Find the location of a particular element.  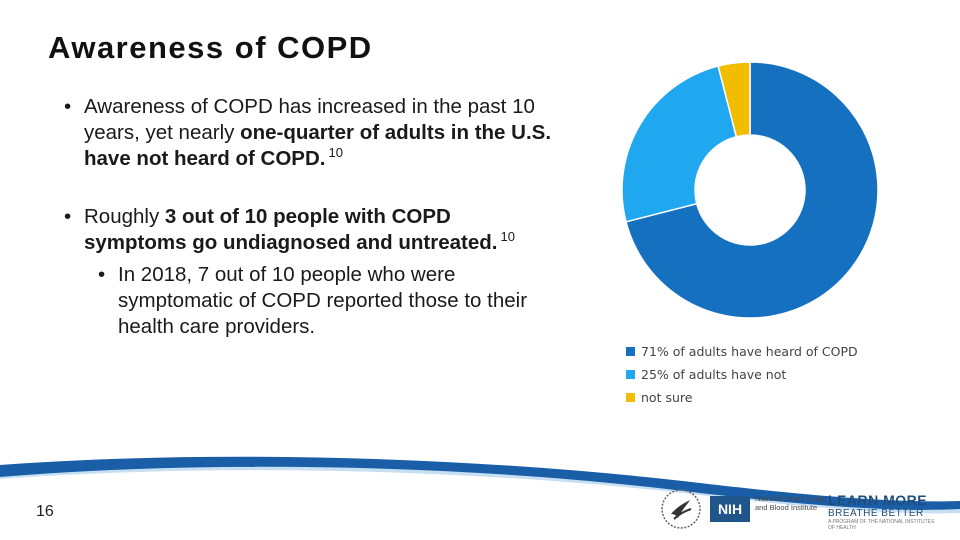

donut-chart is located at coordinates (750, 190).